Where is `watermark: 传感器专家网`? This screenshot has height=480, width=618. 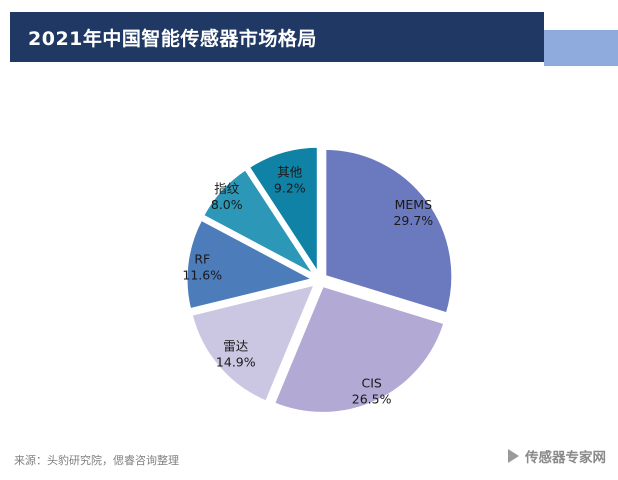
watermark: 传感器专家网 is located at coordinates (557, 456).